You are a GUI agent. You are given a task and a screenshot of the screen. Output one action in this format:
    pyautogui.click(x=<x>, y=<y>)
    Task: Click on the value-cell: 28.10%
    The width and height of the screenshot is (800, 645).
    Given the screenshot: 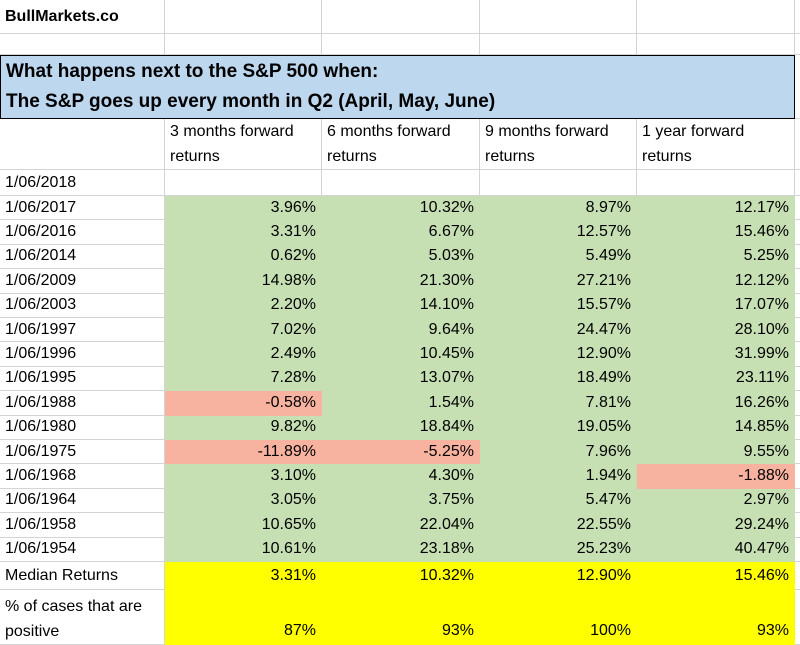 What is the action you would take?
    pyautogui.click(x=716, y=330)
    